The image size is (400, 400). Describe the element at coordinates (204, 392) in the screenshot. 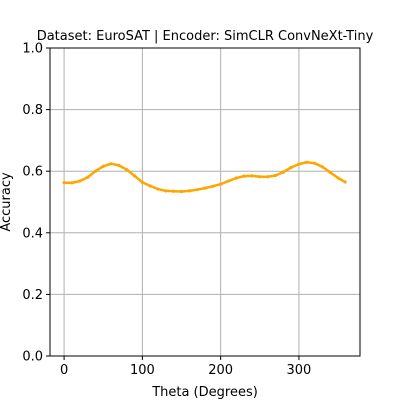

I see `x-axis-label: Theta (Degrees)` at that location.